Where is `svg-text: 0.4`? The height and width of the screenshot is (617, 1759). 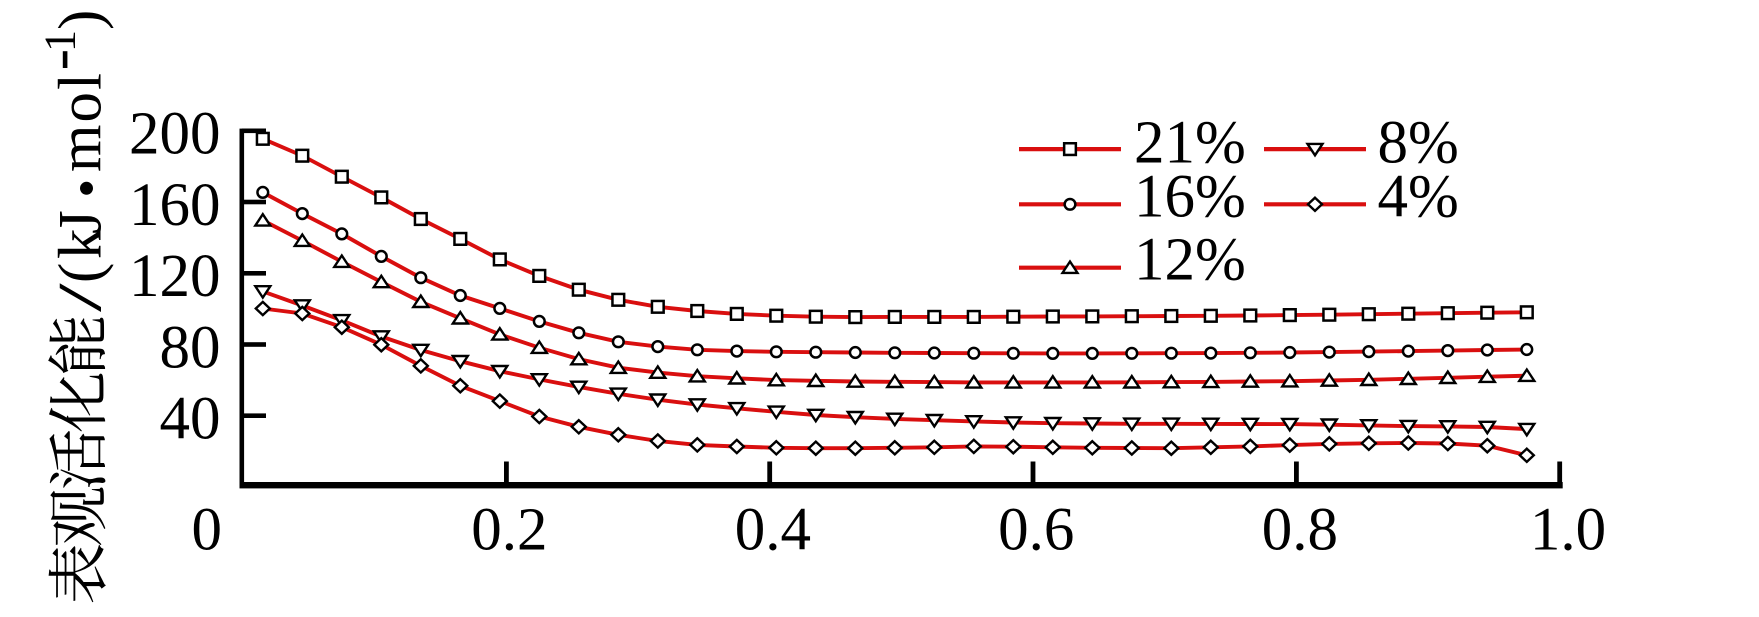 svg-text: 0.4 is located at coordinates (773, 530).